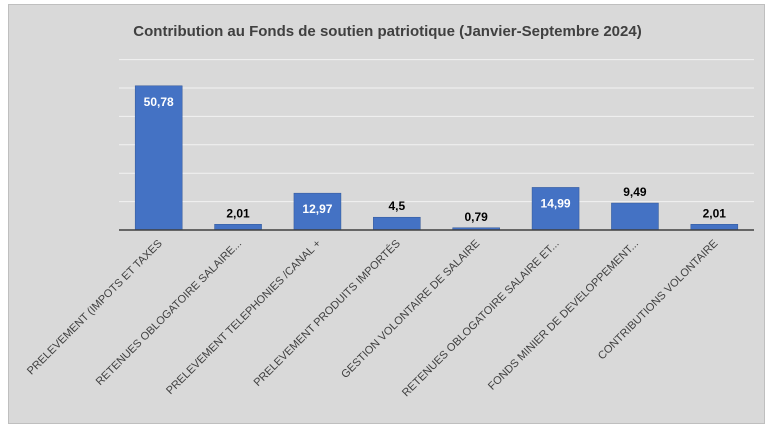  I want to click on x-tick-label: PRELEVEMENT PRODUITS IMPORTÉS, so click(327, 313).